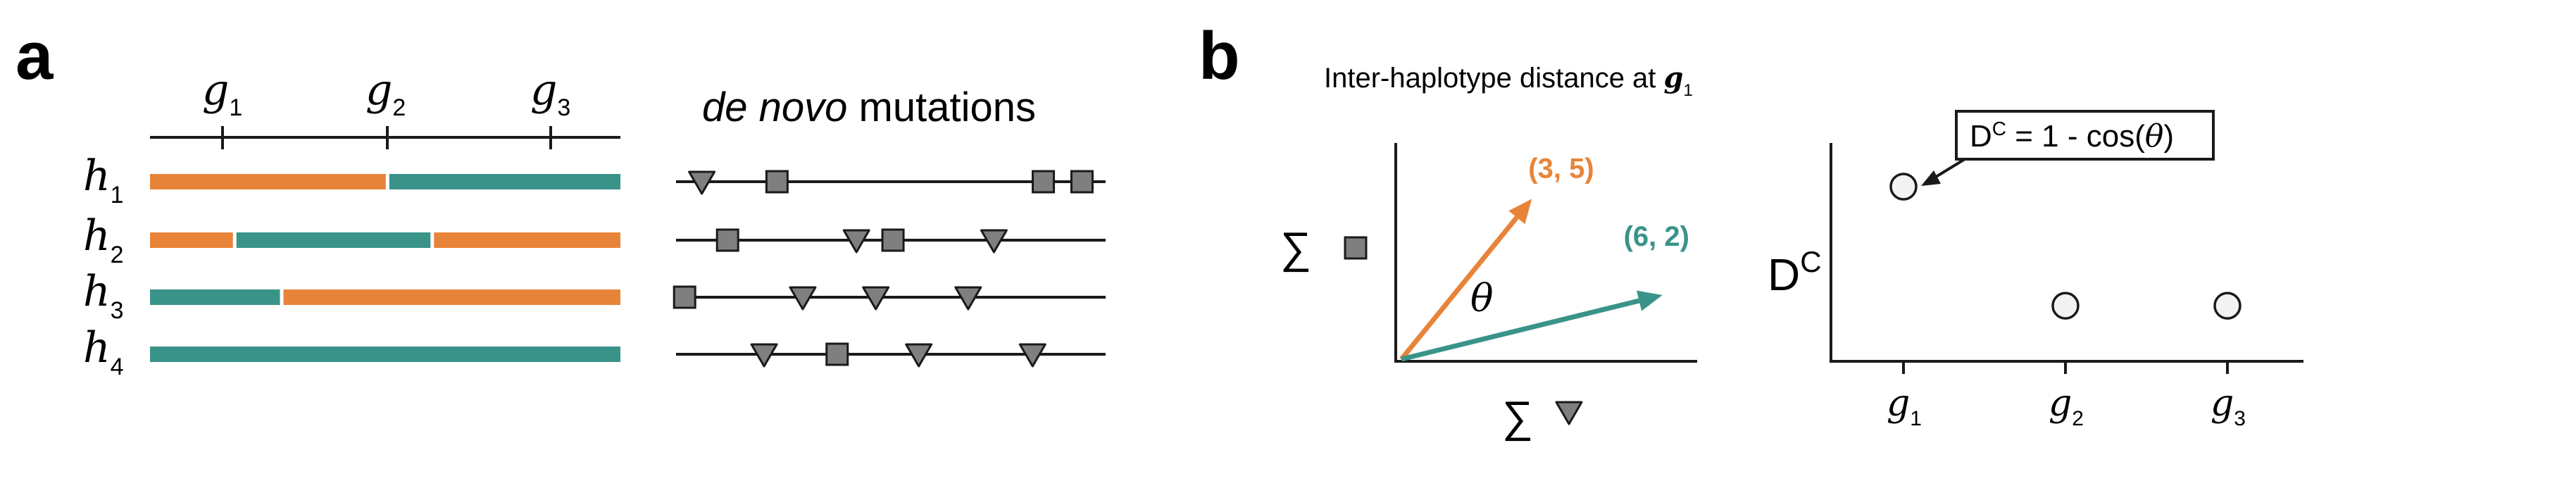  Describe the element at coordinates (869, 107) in the screenshot. I see `mutations-title: de novo mutations` at that location.